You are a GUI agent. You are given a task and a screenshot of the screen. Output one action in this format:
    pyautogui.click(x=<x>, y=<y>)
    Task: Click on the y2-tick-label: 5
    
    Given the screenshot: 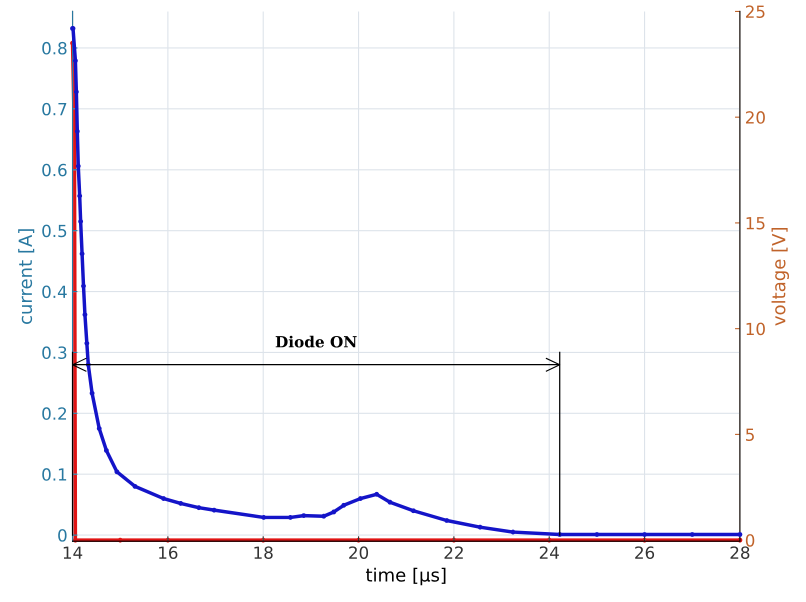 What is the action you would take?
    pyautogui.click(x=750, y=434)
    